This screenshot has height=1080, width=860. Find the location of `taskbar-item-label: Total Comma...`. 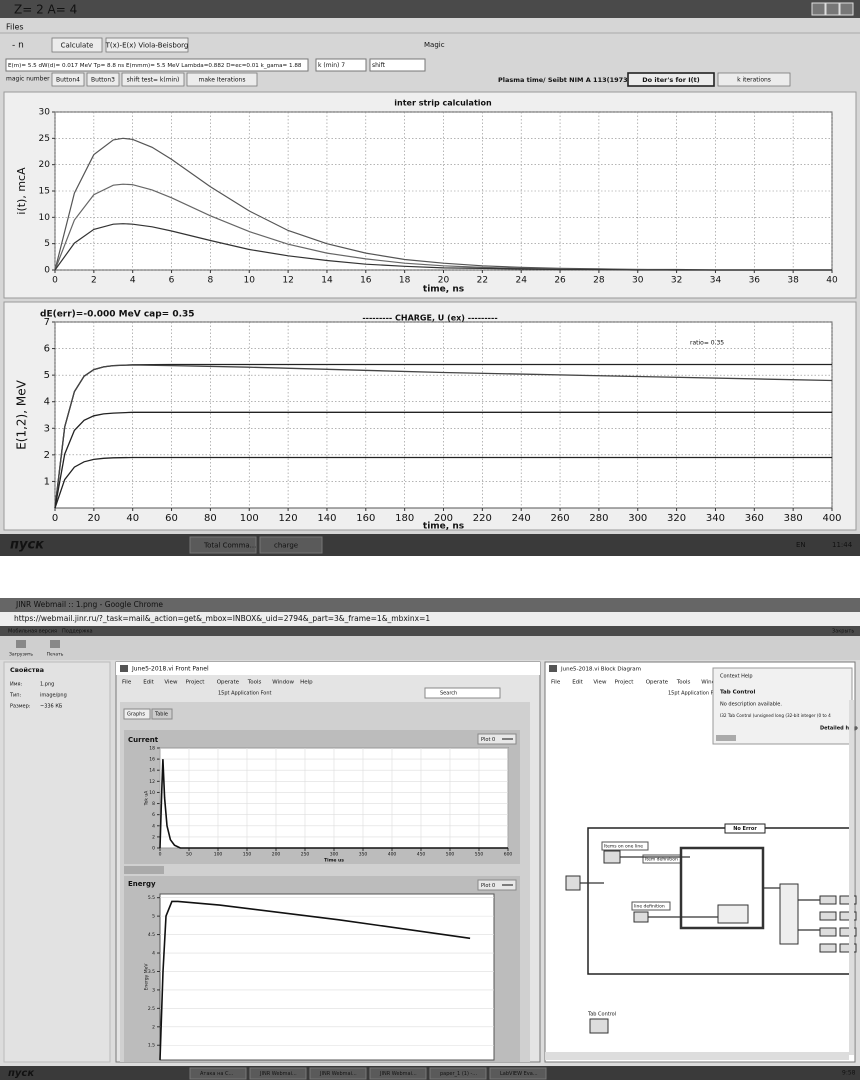

taskbar-item-label: Total Comma... is located at coordinates (229, 546).